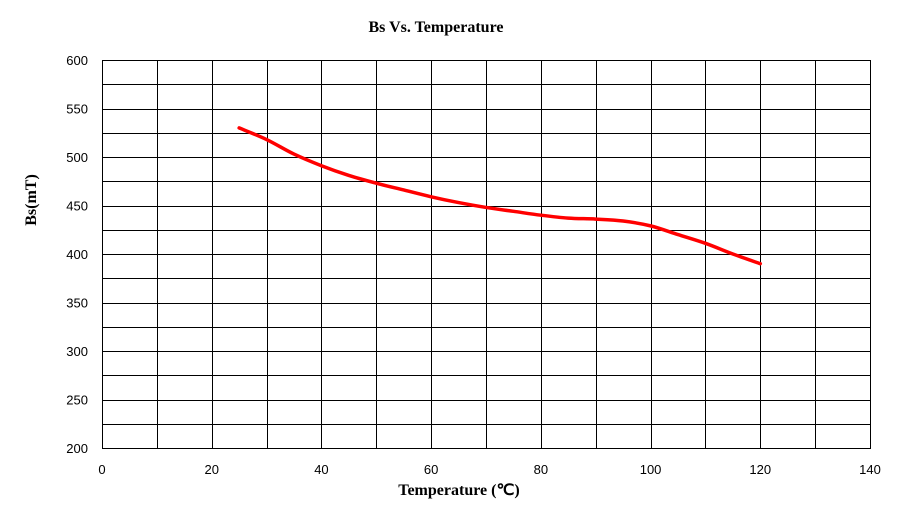 Image resolution: width=897 pixels, height=515 pixels. What do you see at coordinates (541, 469) in the screenshot?
I see `x-tick-label: 80` at bounding box center [541, 469].